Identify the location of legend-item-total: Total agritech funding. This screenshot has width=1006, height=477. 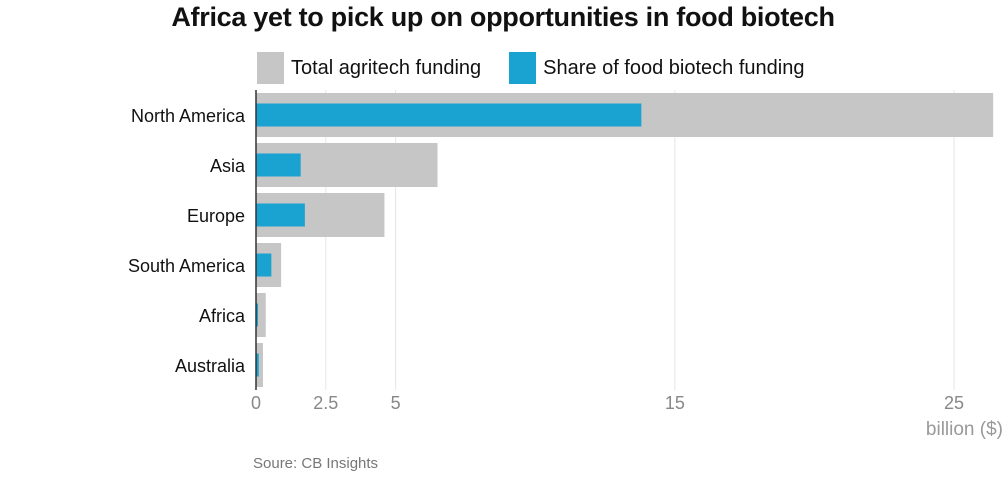
(369, 68).